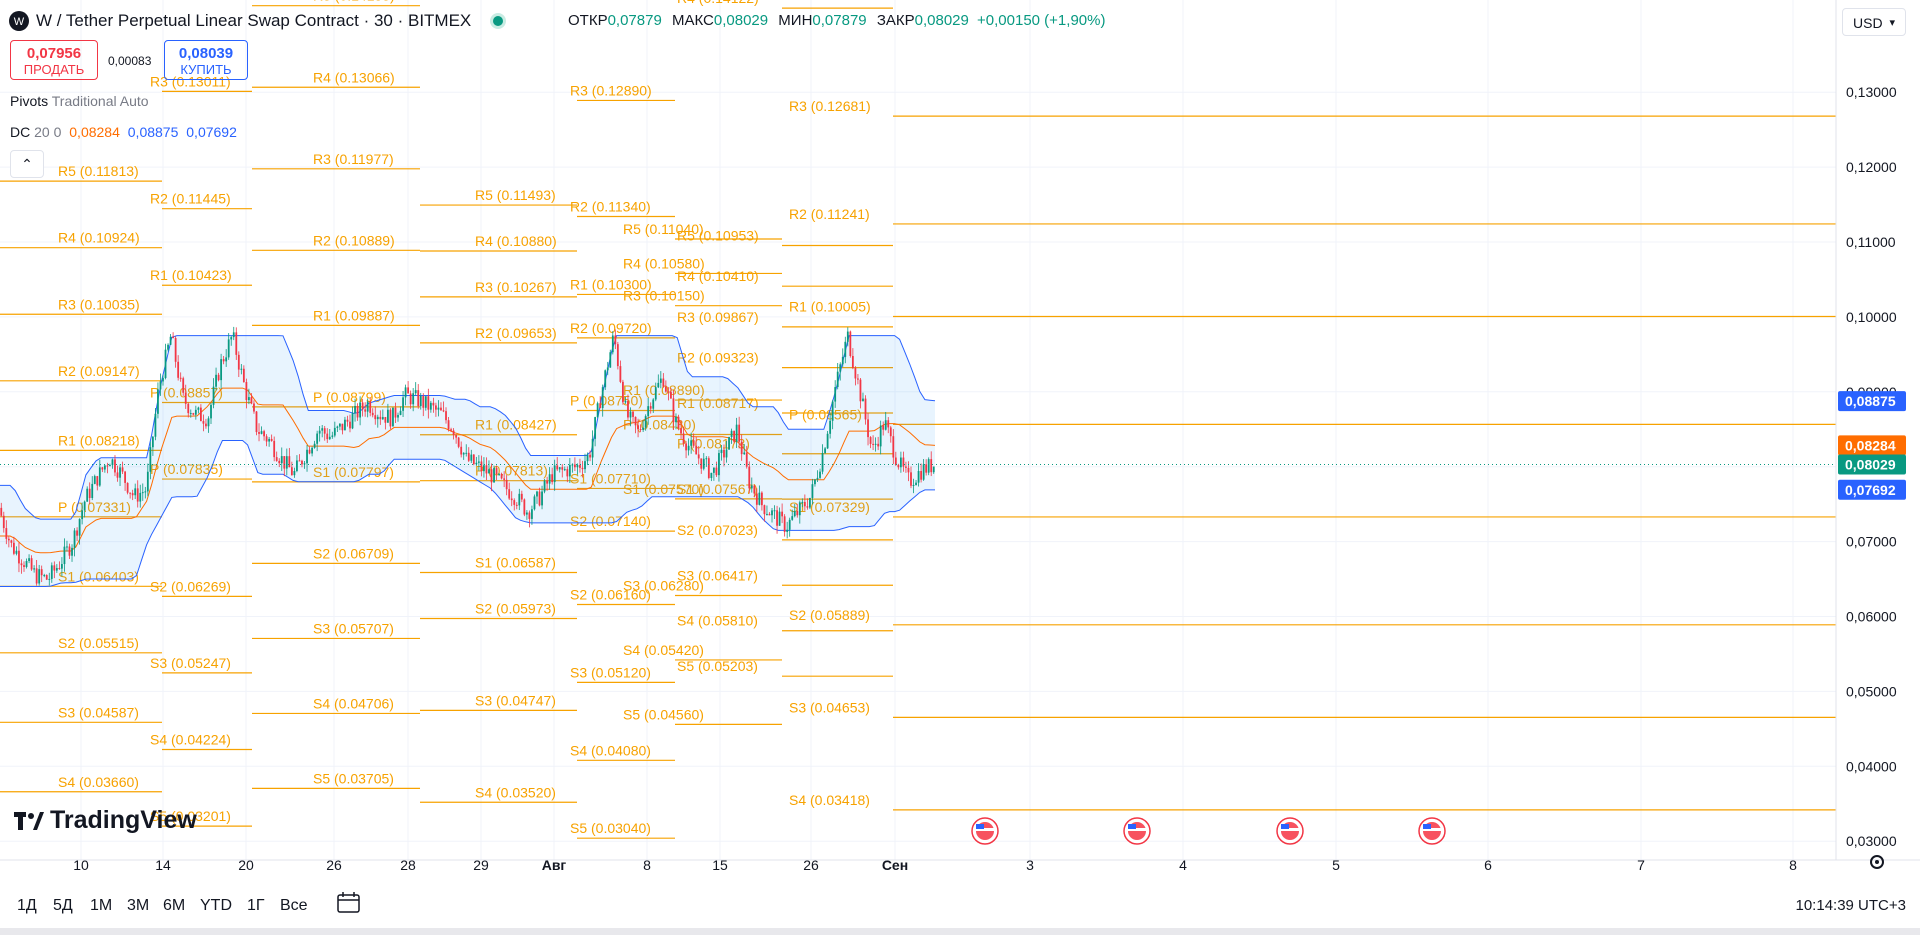 This screenshot has height=935, width=1920. What do you see at coordinates (1851, 905) in the screenshot?
I see `clock-readout: 10:14:39 UTC+3` at bounding box center [1851, 905].